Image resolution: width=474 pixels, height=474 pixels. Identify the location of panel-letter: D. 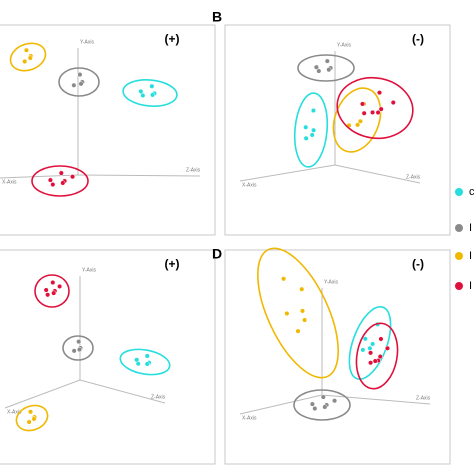
(217, 254).